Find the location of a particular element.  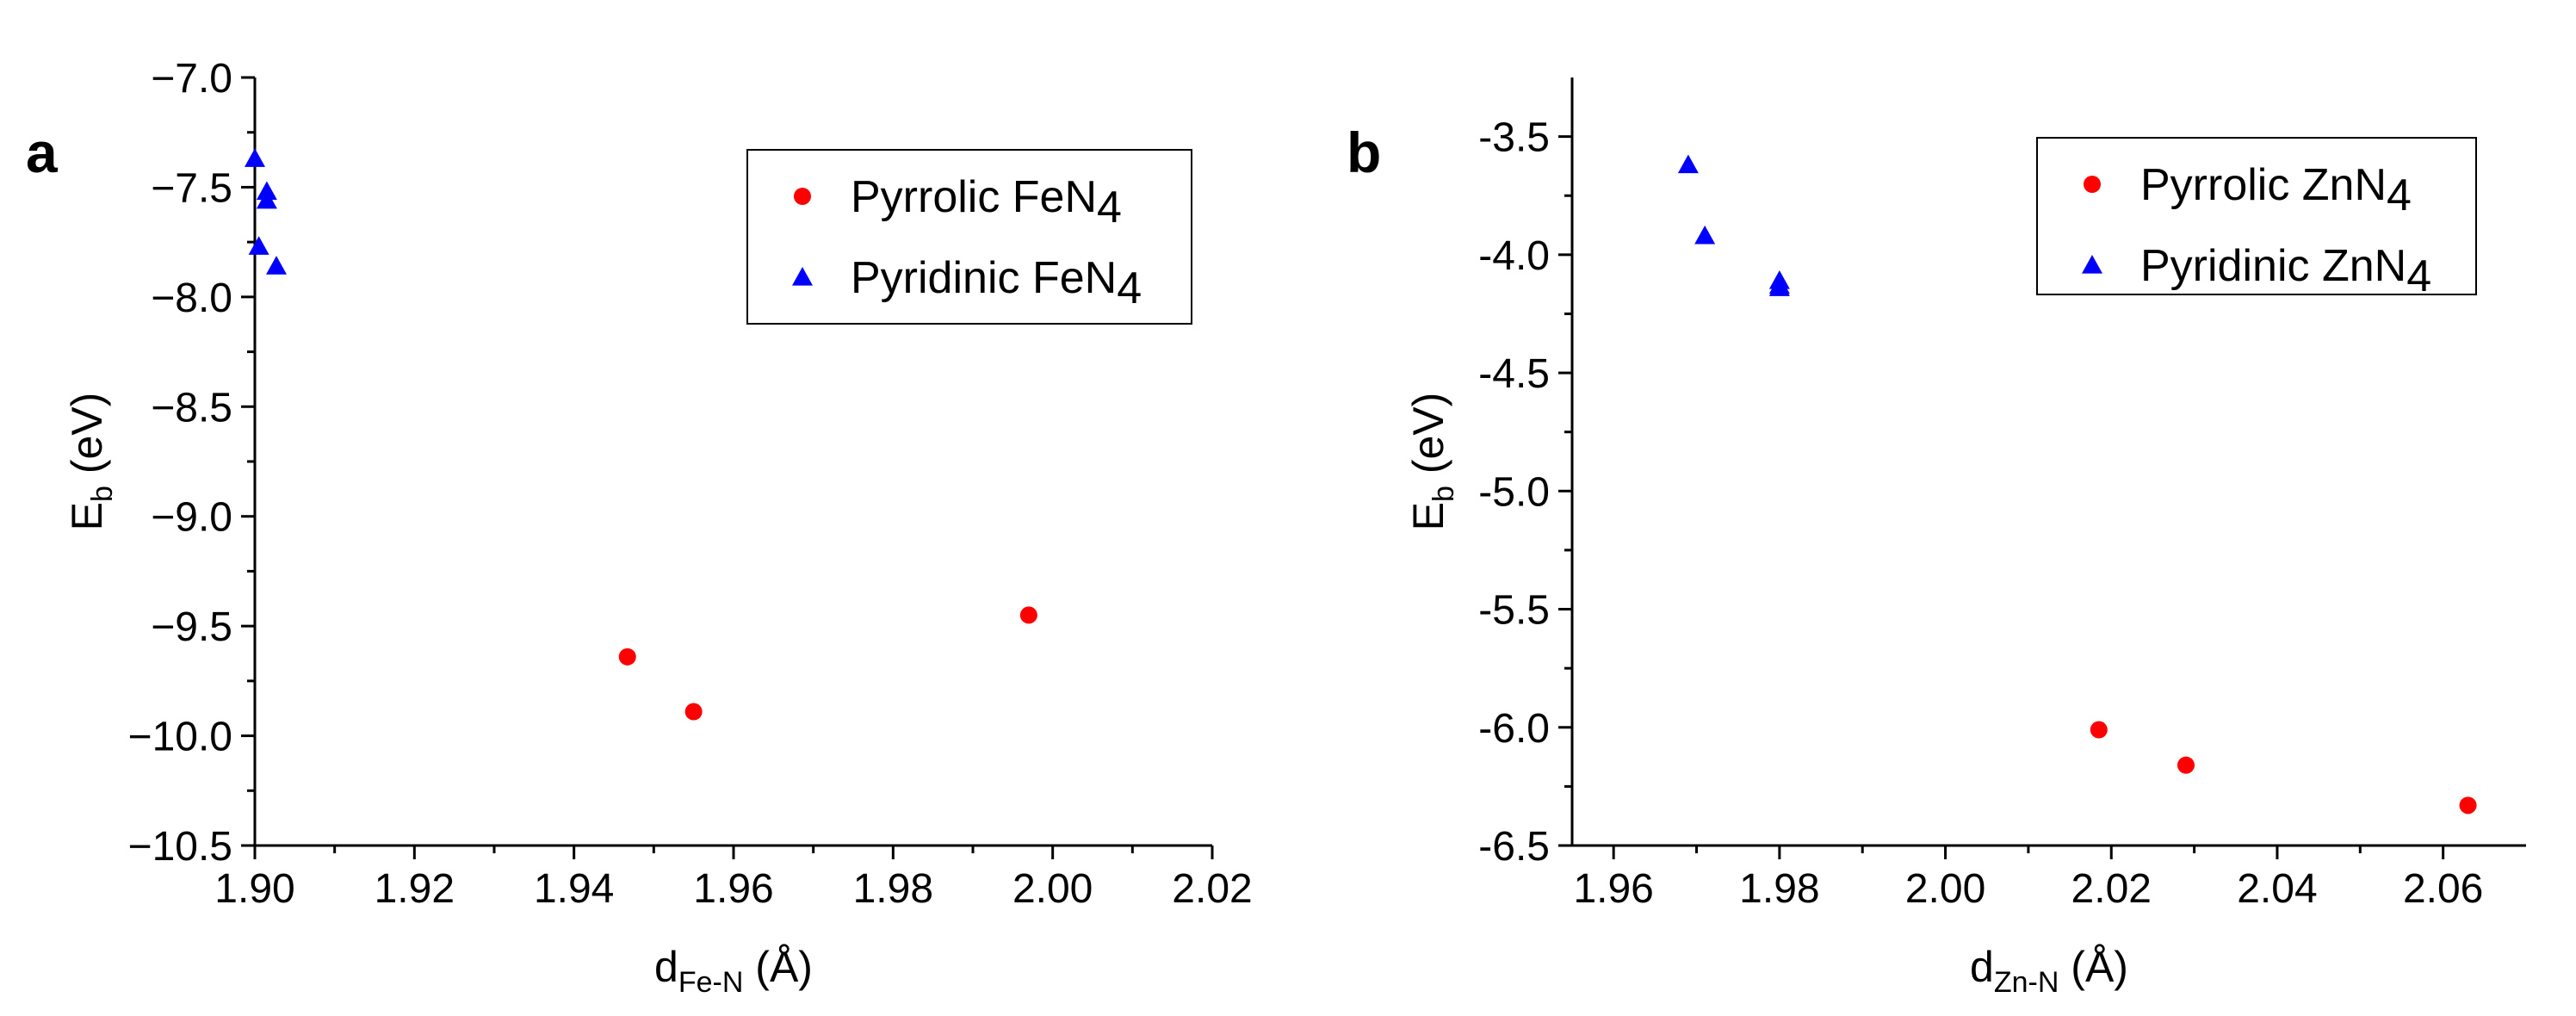

y-tick-label: −9.0 is located at coordinates (191, 518).